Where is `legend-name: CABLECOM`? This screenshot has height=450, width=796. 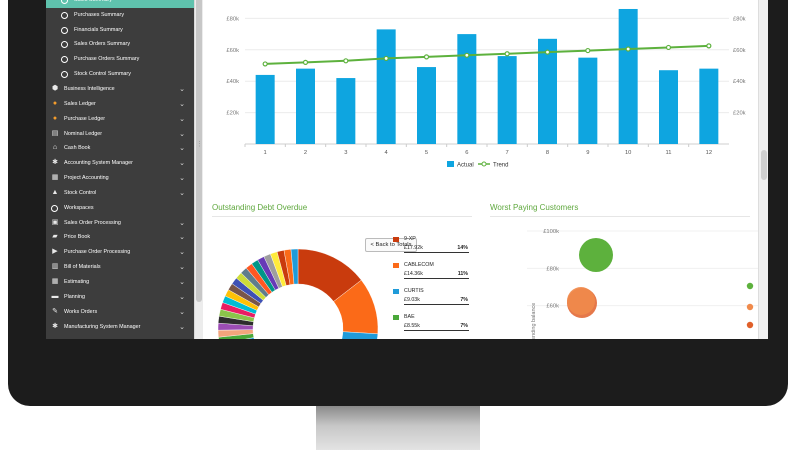 legend-name: CABLECOM is located at coordinates (419, 265).